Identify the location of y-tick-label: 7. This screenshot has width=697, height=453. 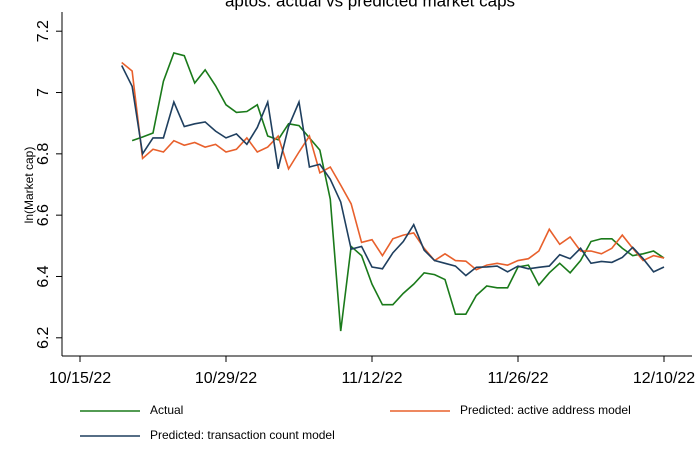
(43, 92).